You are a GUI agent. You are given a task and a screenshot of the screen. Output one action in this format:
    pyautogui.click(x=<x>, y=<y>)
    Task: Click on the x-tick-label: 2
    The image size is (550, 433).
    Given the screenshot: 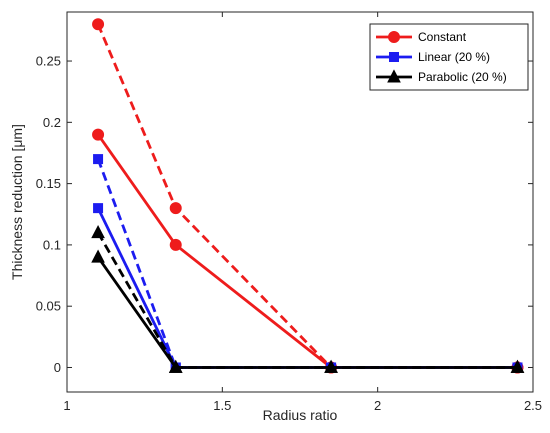 What is the action you would take?
    pyautogui.click(x=377, y=405)
    